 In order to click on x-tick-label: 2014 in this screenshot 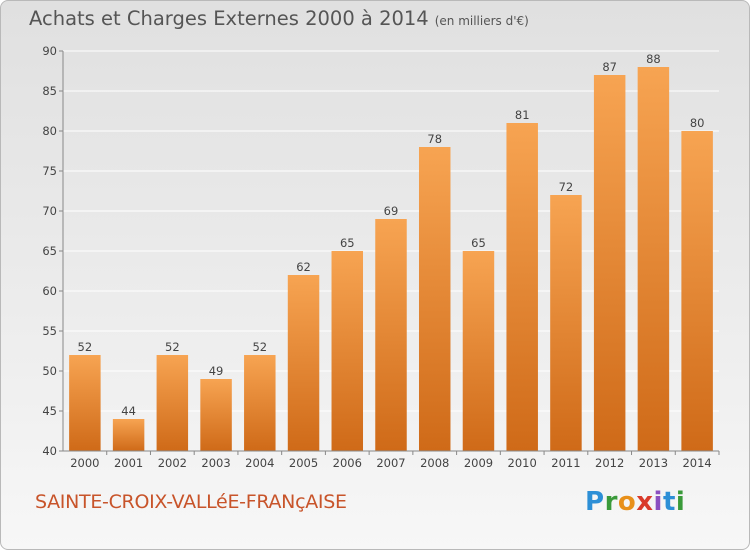, I will do `click(696, 463)`.